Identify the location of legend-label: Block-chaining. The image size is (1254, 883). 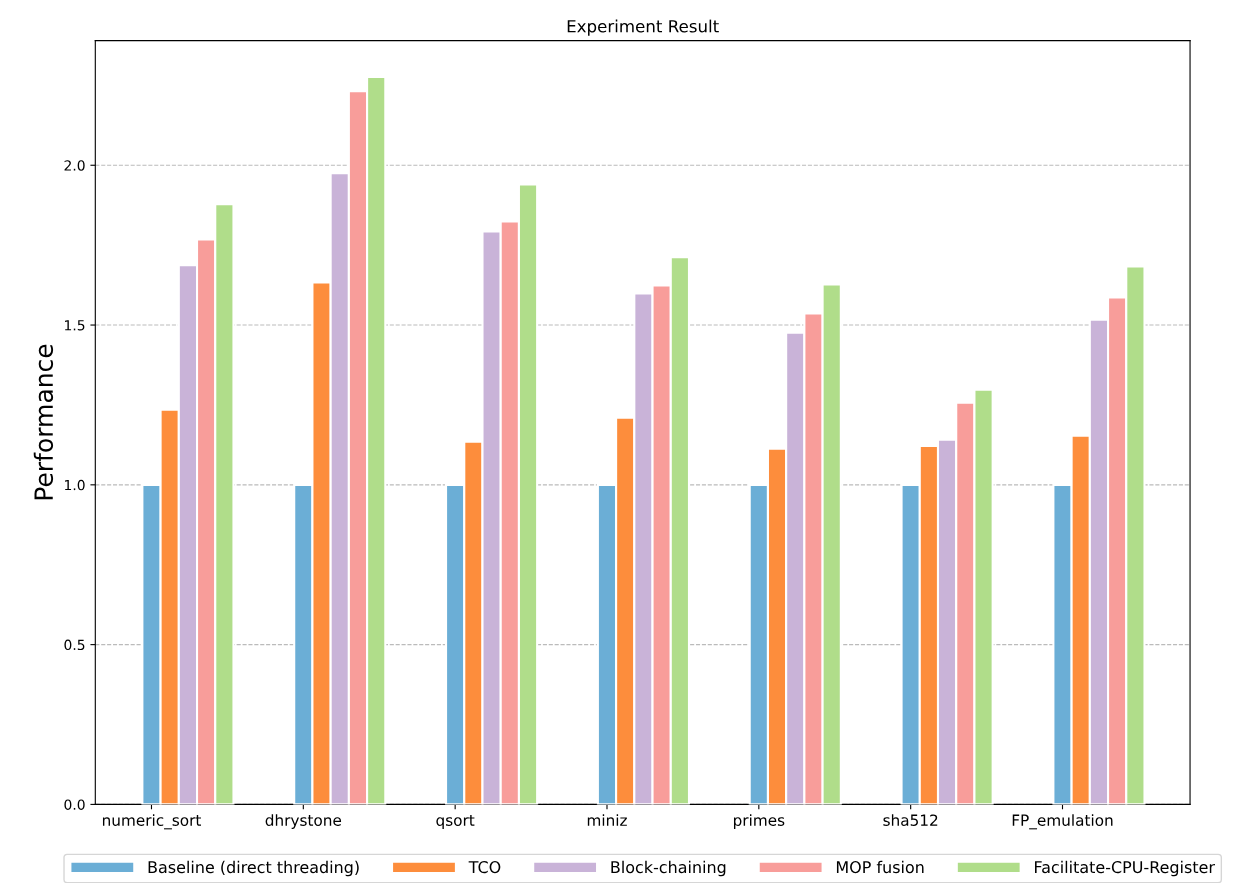
(668, 868).